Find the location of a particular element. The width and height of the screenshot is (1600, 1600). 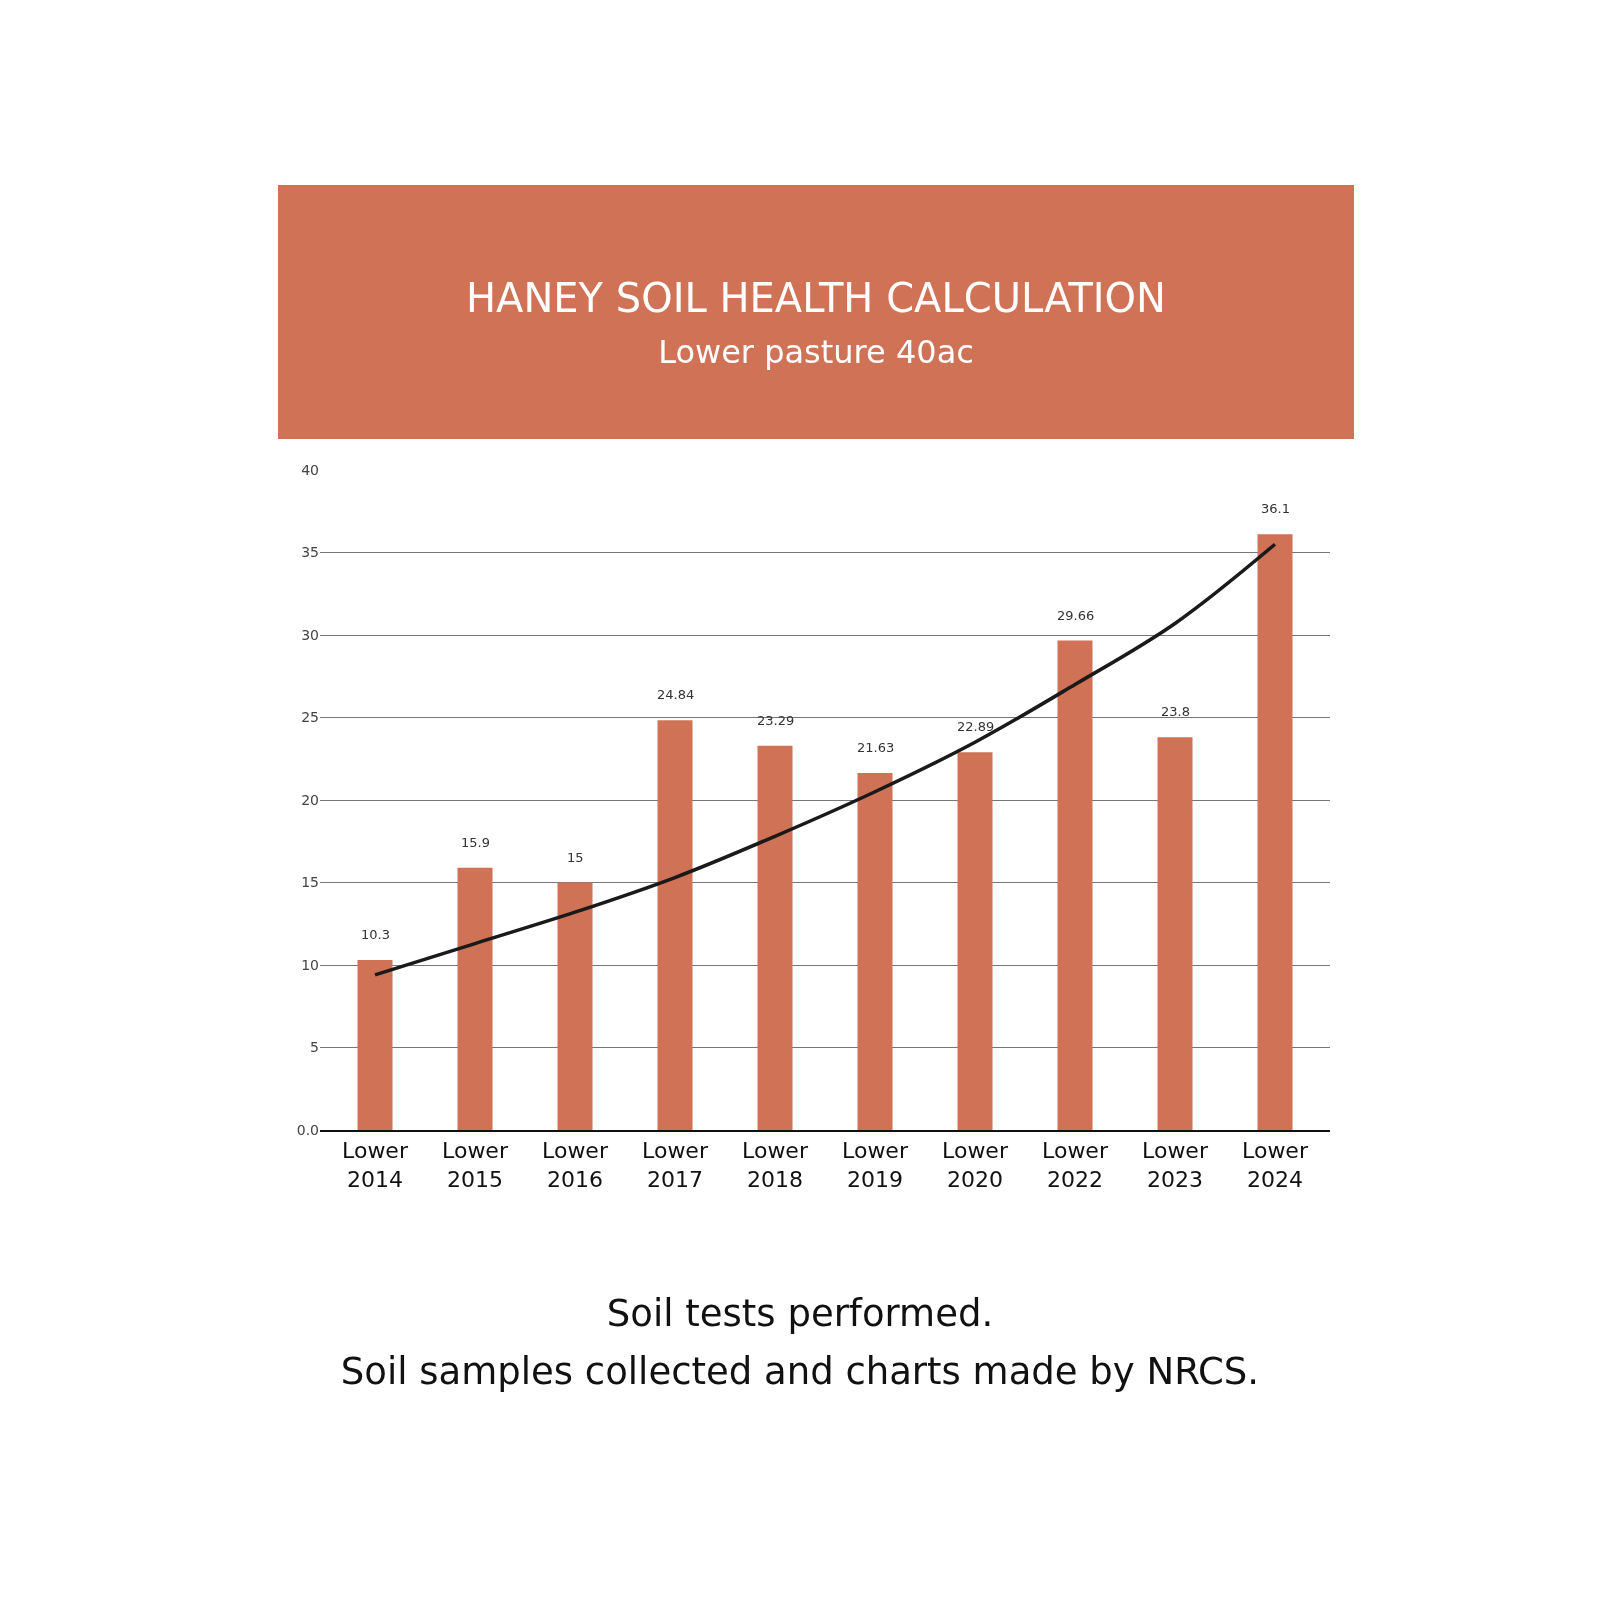

y-tick-label: 5 is located at coordinates (314, 1047).